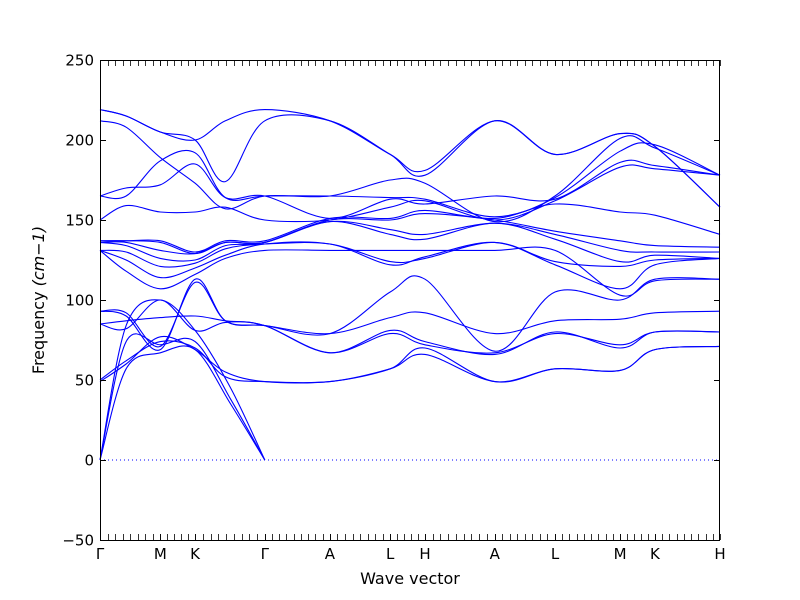 The height and width of the screenshot is (600, 800). What do you see at coordinates (410, 578) in the screenshot?
I see `x-axis-label: Wave vector` at bounding box center [410, 578].